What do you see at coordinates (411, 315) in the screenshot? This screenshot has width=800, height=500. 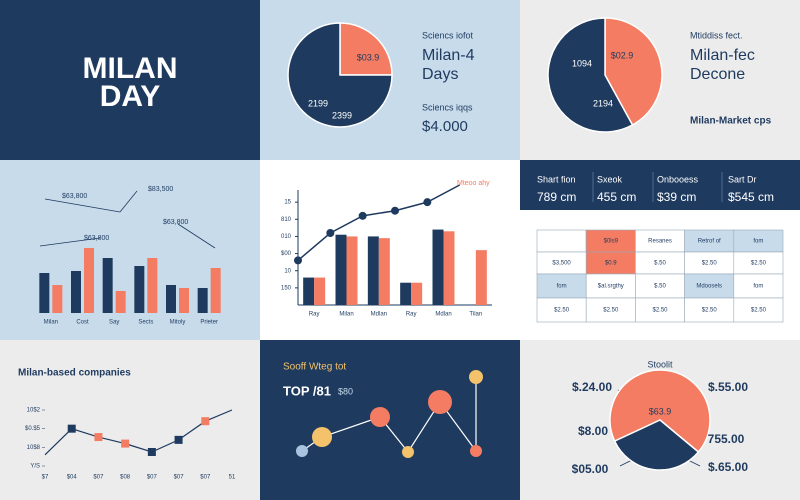 I see `x-tick-label: Ray` at bounding box center [411, 315].